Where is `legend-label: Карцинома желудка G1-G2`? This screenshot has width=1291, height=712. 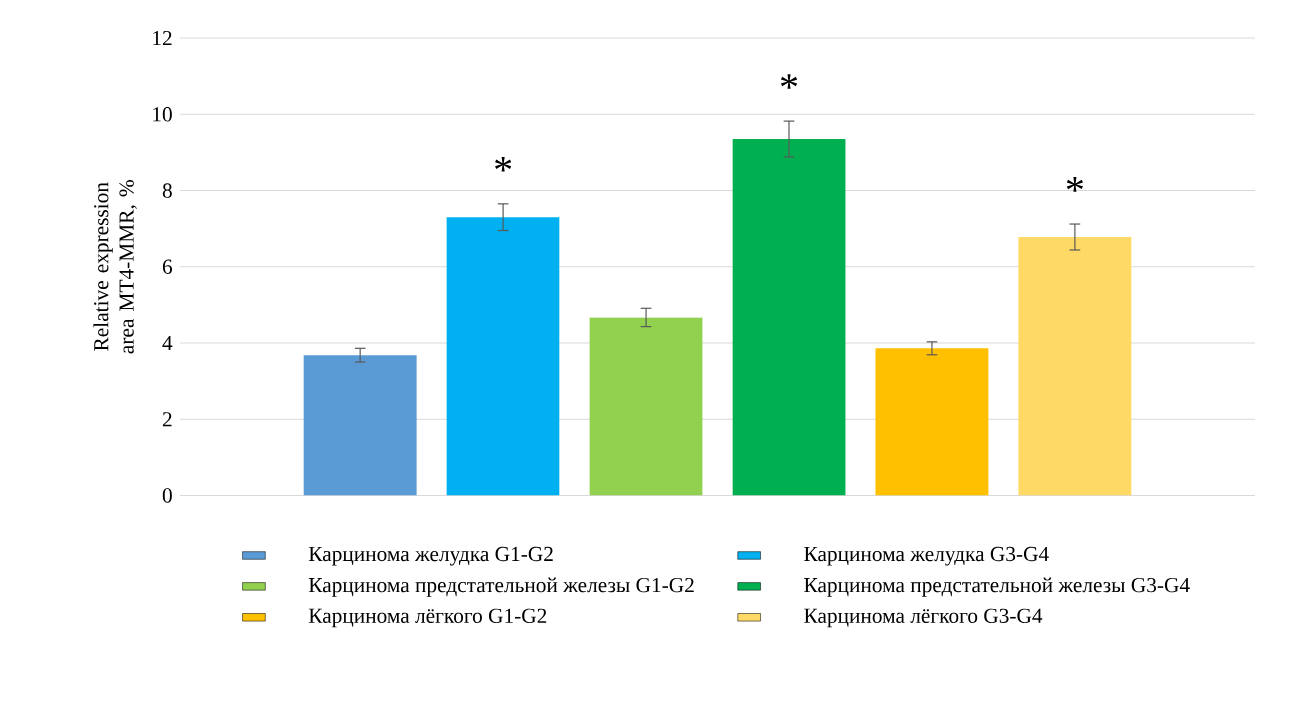 legend-label: Карцинома желудка G1-G2 is located at coordinates (430, 556).